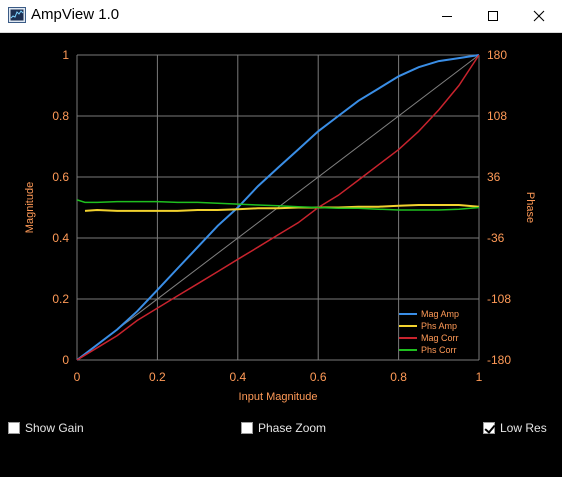 This screenshot has width=562, height=477. I want to click on low-res-checkbox, so click(489, 428).